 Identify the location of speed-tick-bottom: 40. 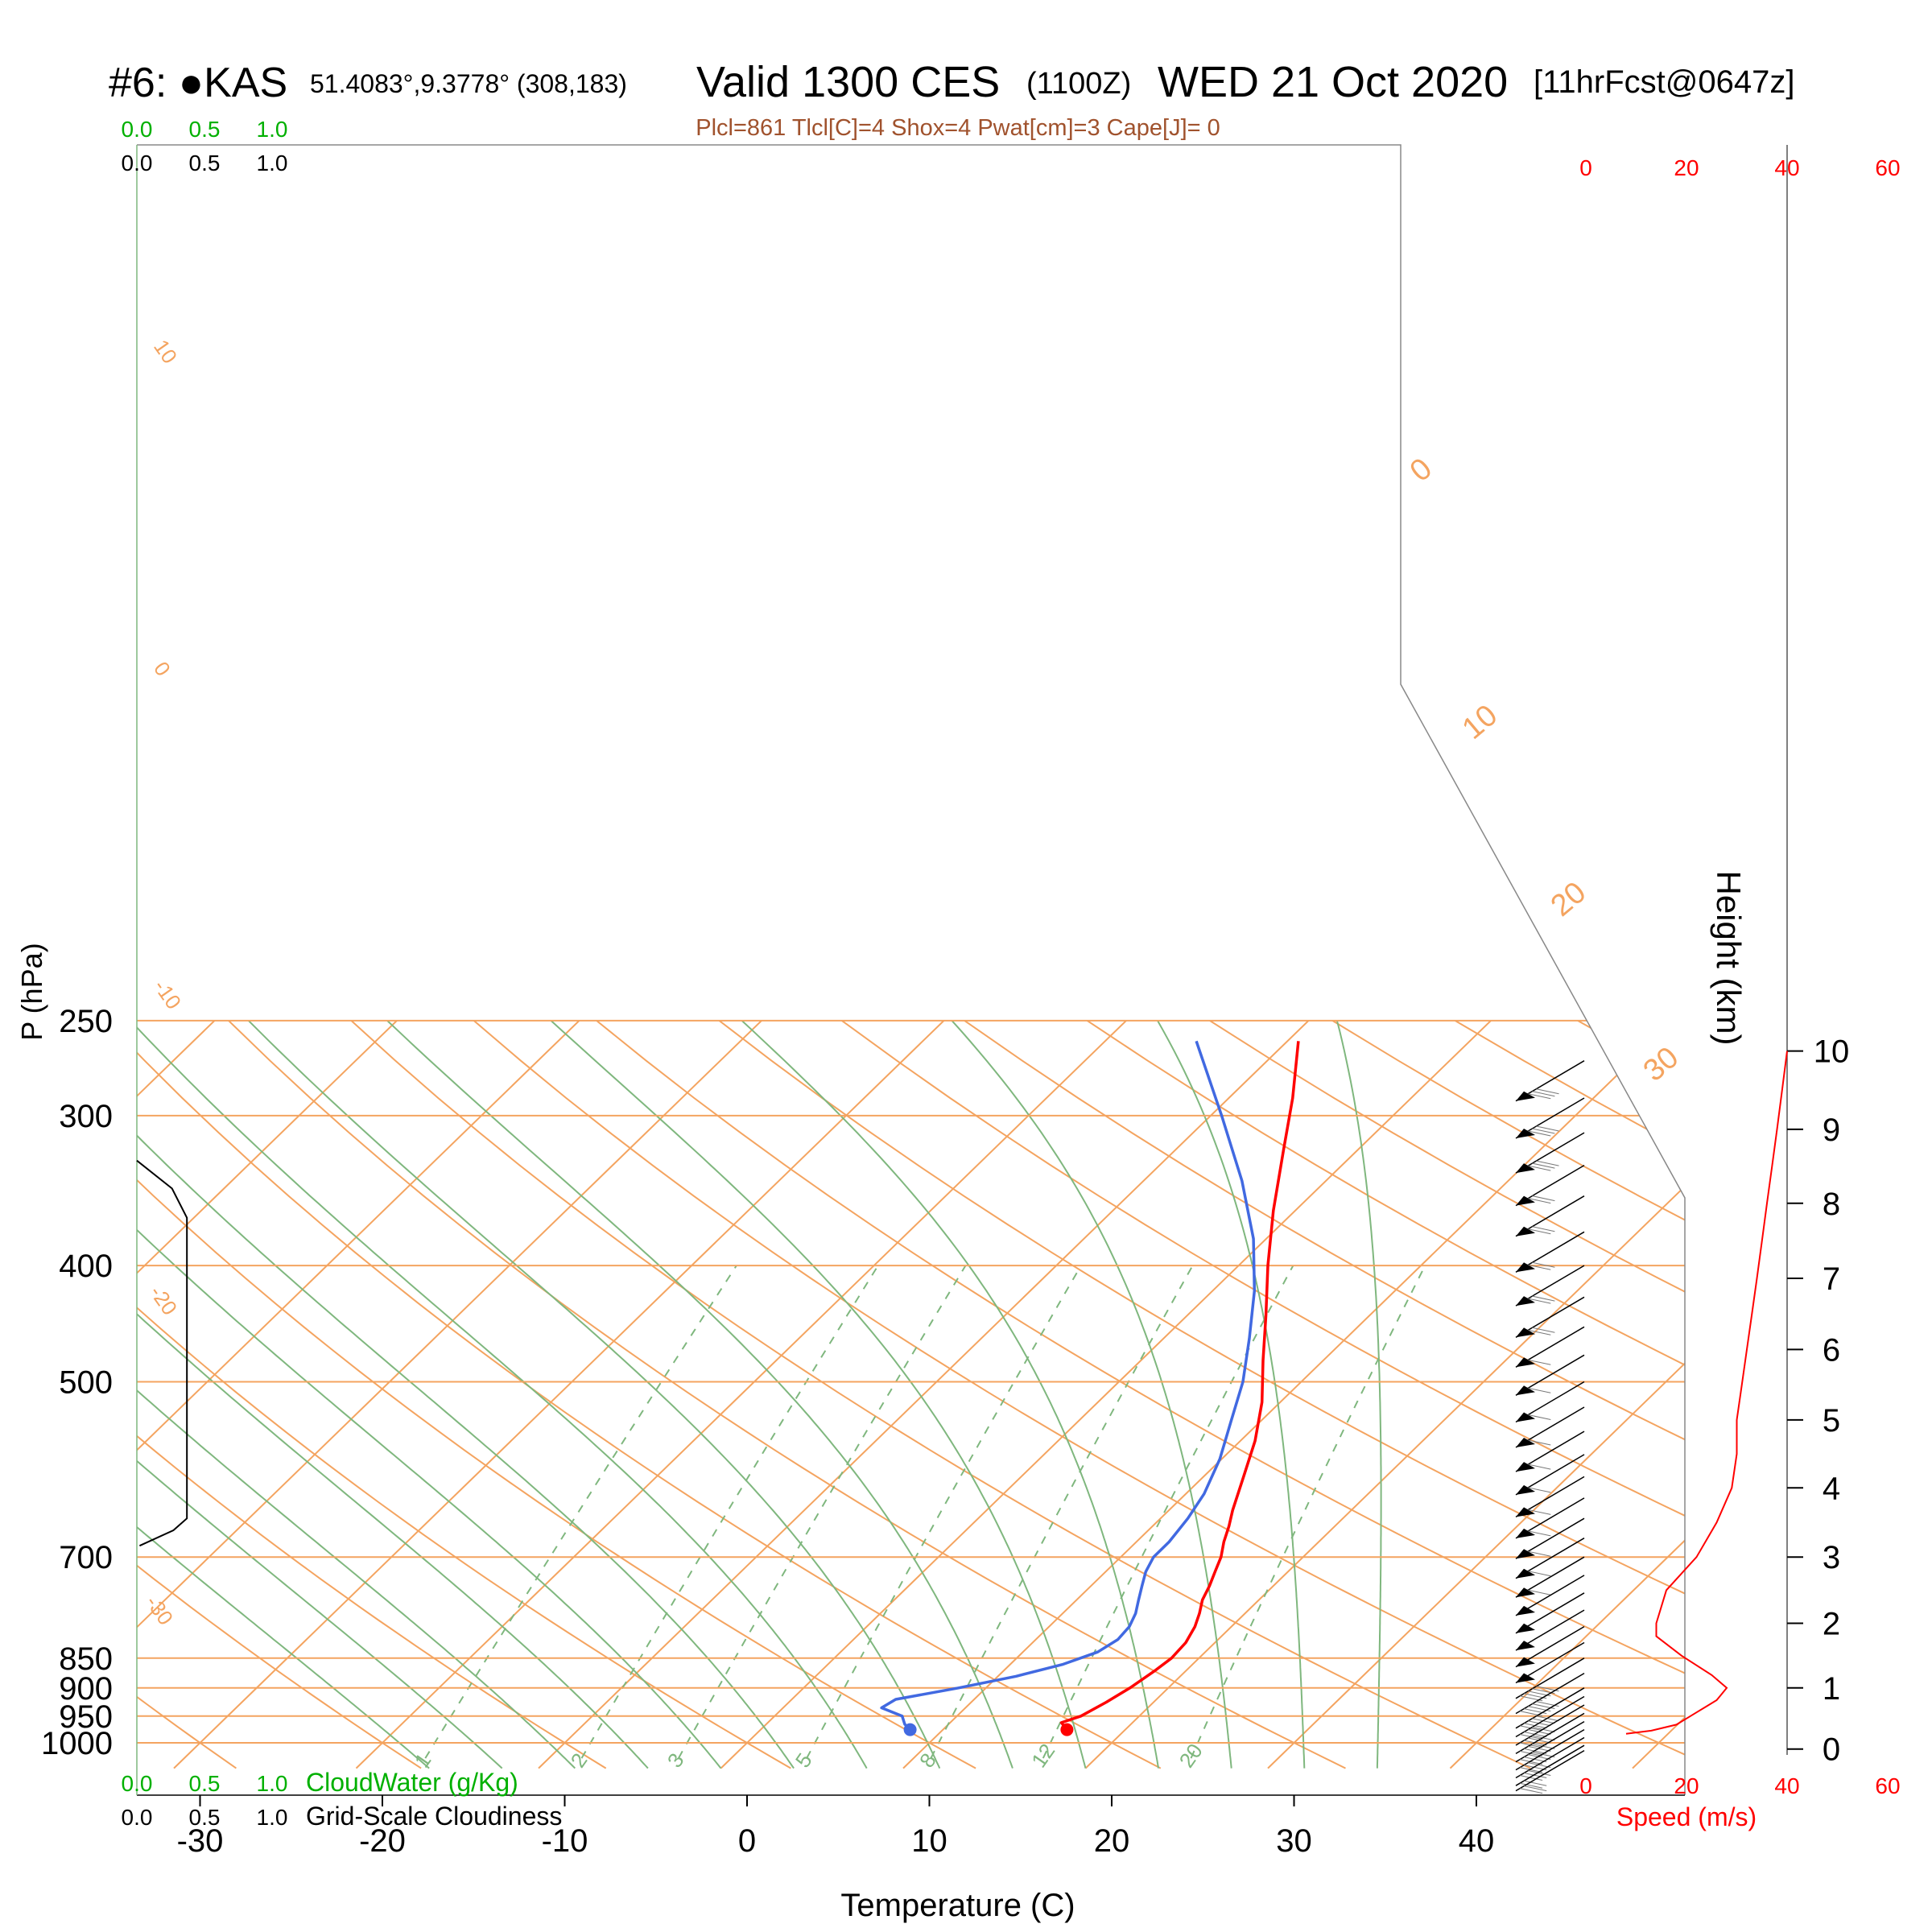
(1786, 1785).